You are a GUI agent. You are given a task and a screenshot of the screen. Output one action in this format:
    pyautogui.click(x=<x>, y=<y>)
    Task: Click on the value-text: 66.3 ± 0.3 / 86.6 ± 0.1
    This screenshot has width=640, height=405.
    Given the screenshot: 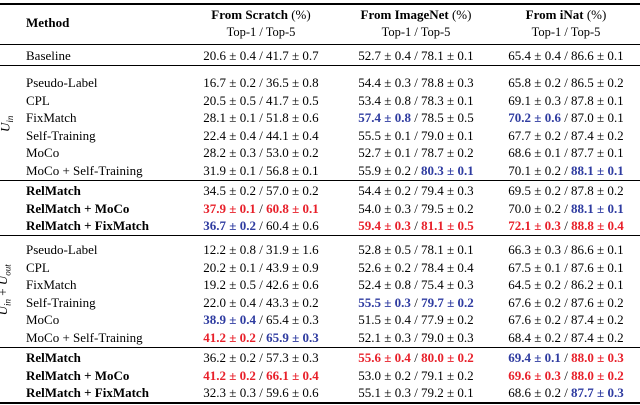 What is the action you would take?
    pyautogui.click(x=566, y=249)
    